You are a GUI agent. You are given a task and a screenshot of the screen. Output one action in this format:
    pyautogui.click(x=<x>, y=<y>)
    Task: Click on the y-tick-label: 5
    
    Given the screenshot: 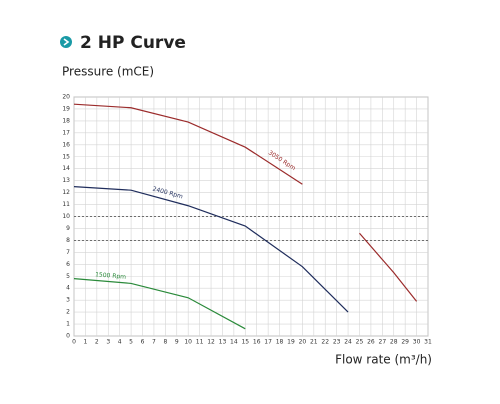 What is the action you would take?
    pyautogui.click(x=68, y=276)
    